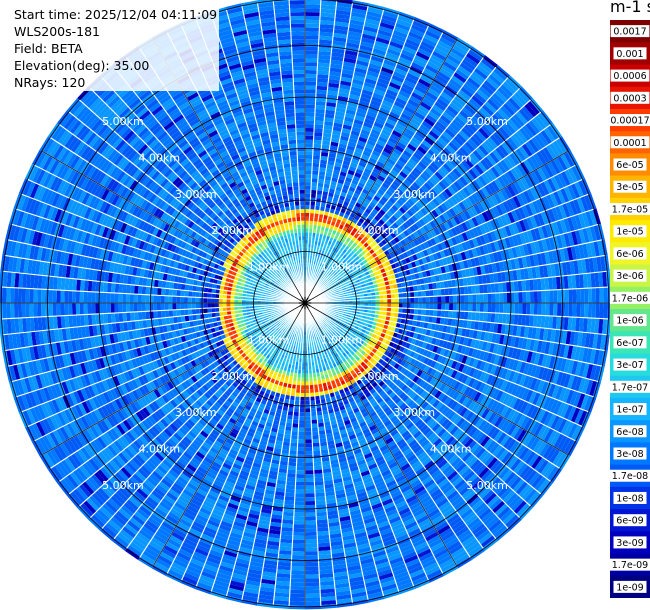 The width and height of the screenshot is (650, 610). Describe the element at coordinates (82, 65) in the screenshot. I see `elevation-text: Elevation(deg): 35.00` at that location.